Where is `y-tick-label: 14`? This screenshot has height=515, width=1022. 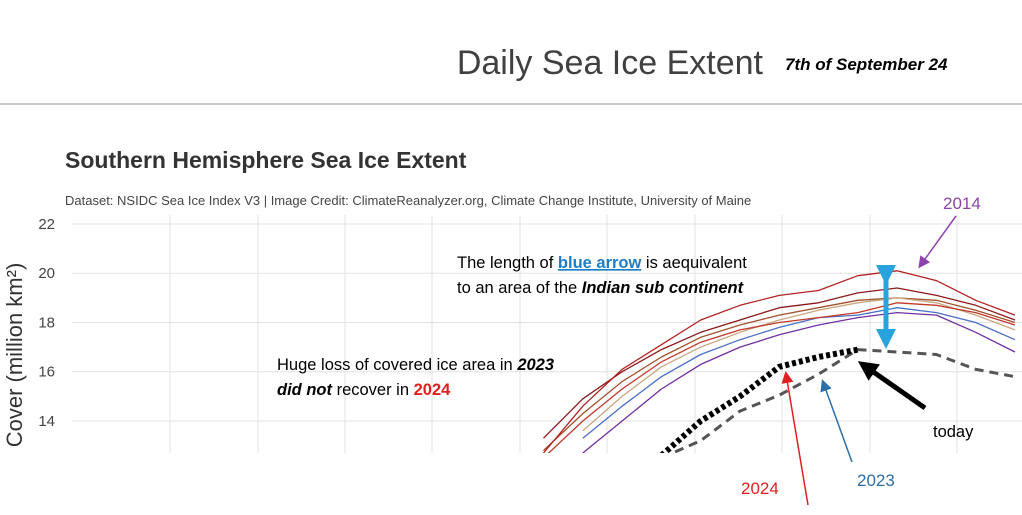
y-tick-label: 14 is located at coordinates (46, 421).